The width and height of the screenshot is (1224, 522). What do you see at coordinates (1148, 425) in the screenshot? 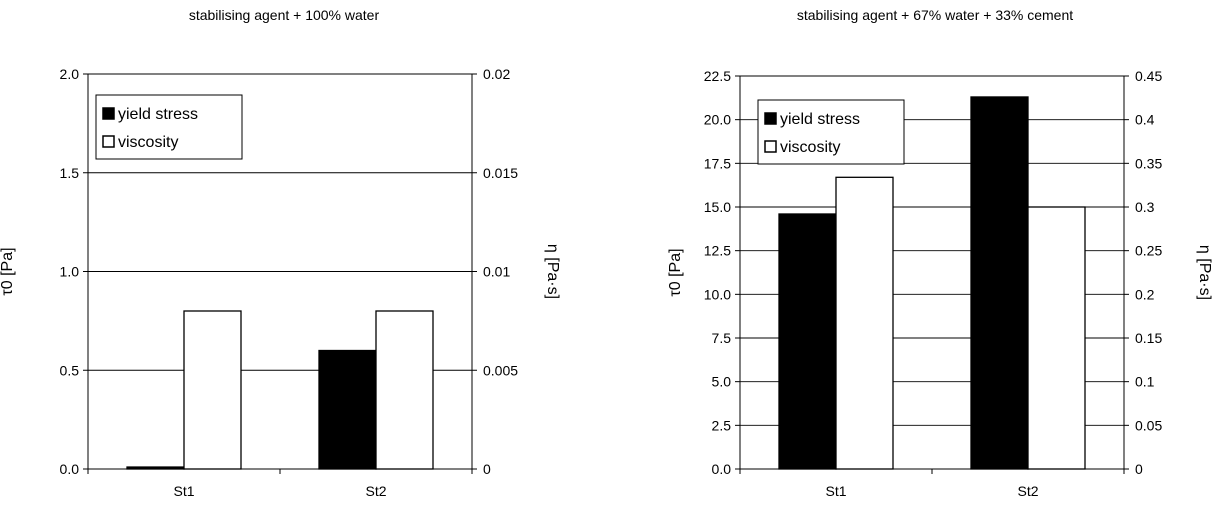
I see `right-tick-label: 0.05` at bounding box center [1148, 425].